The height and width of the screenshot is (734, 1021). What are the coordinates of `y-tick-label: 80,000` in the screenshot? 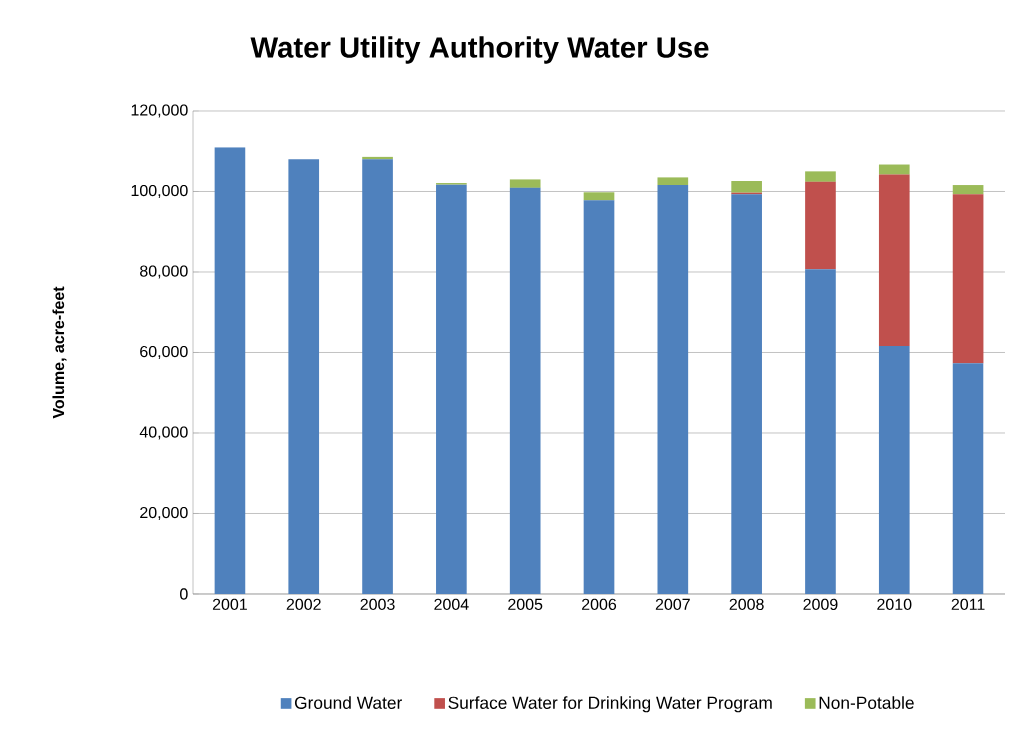 It's located at (164, 272).